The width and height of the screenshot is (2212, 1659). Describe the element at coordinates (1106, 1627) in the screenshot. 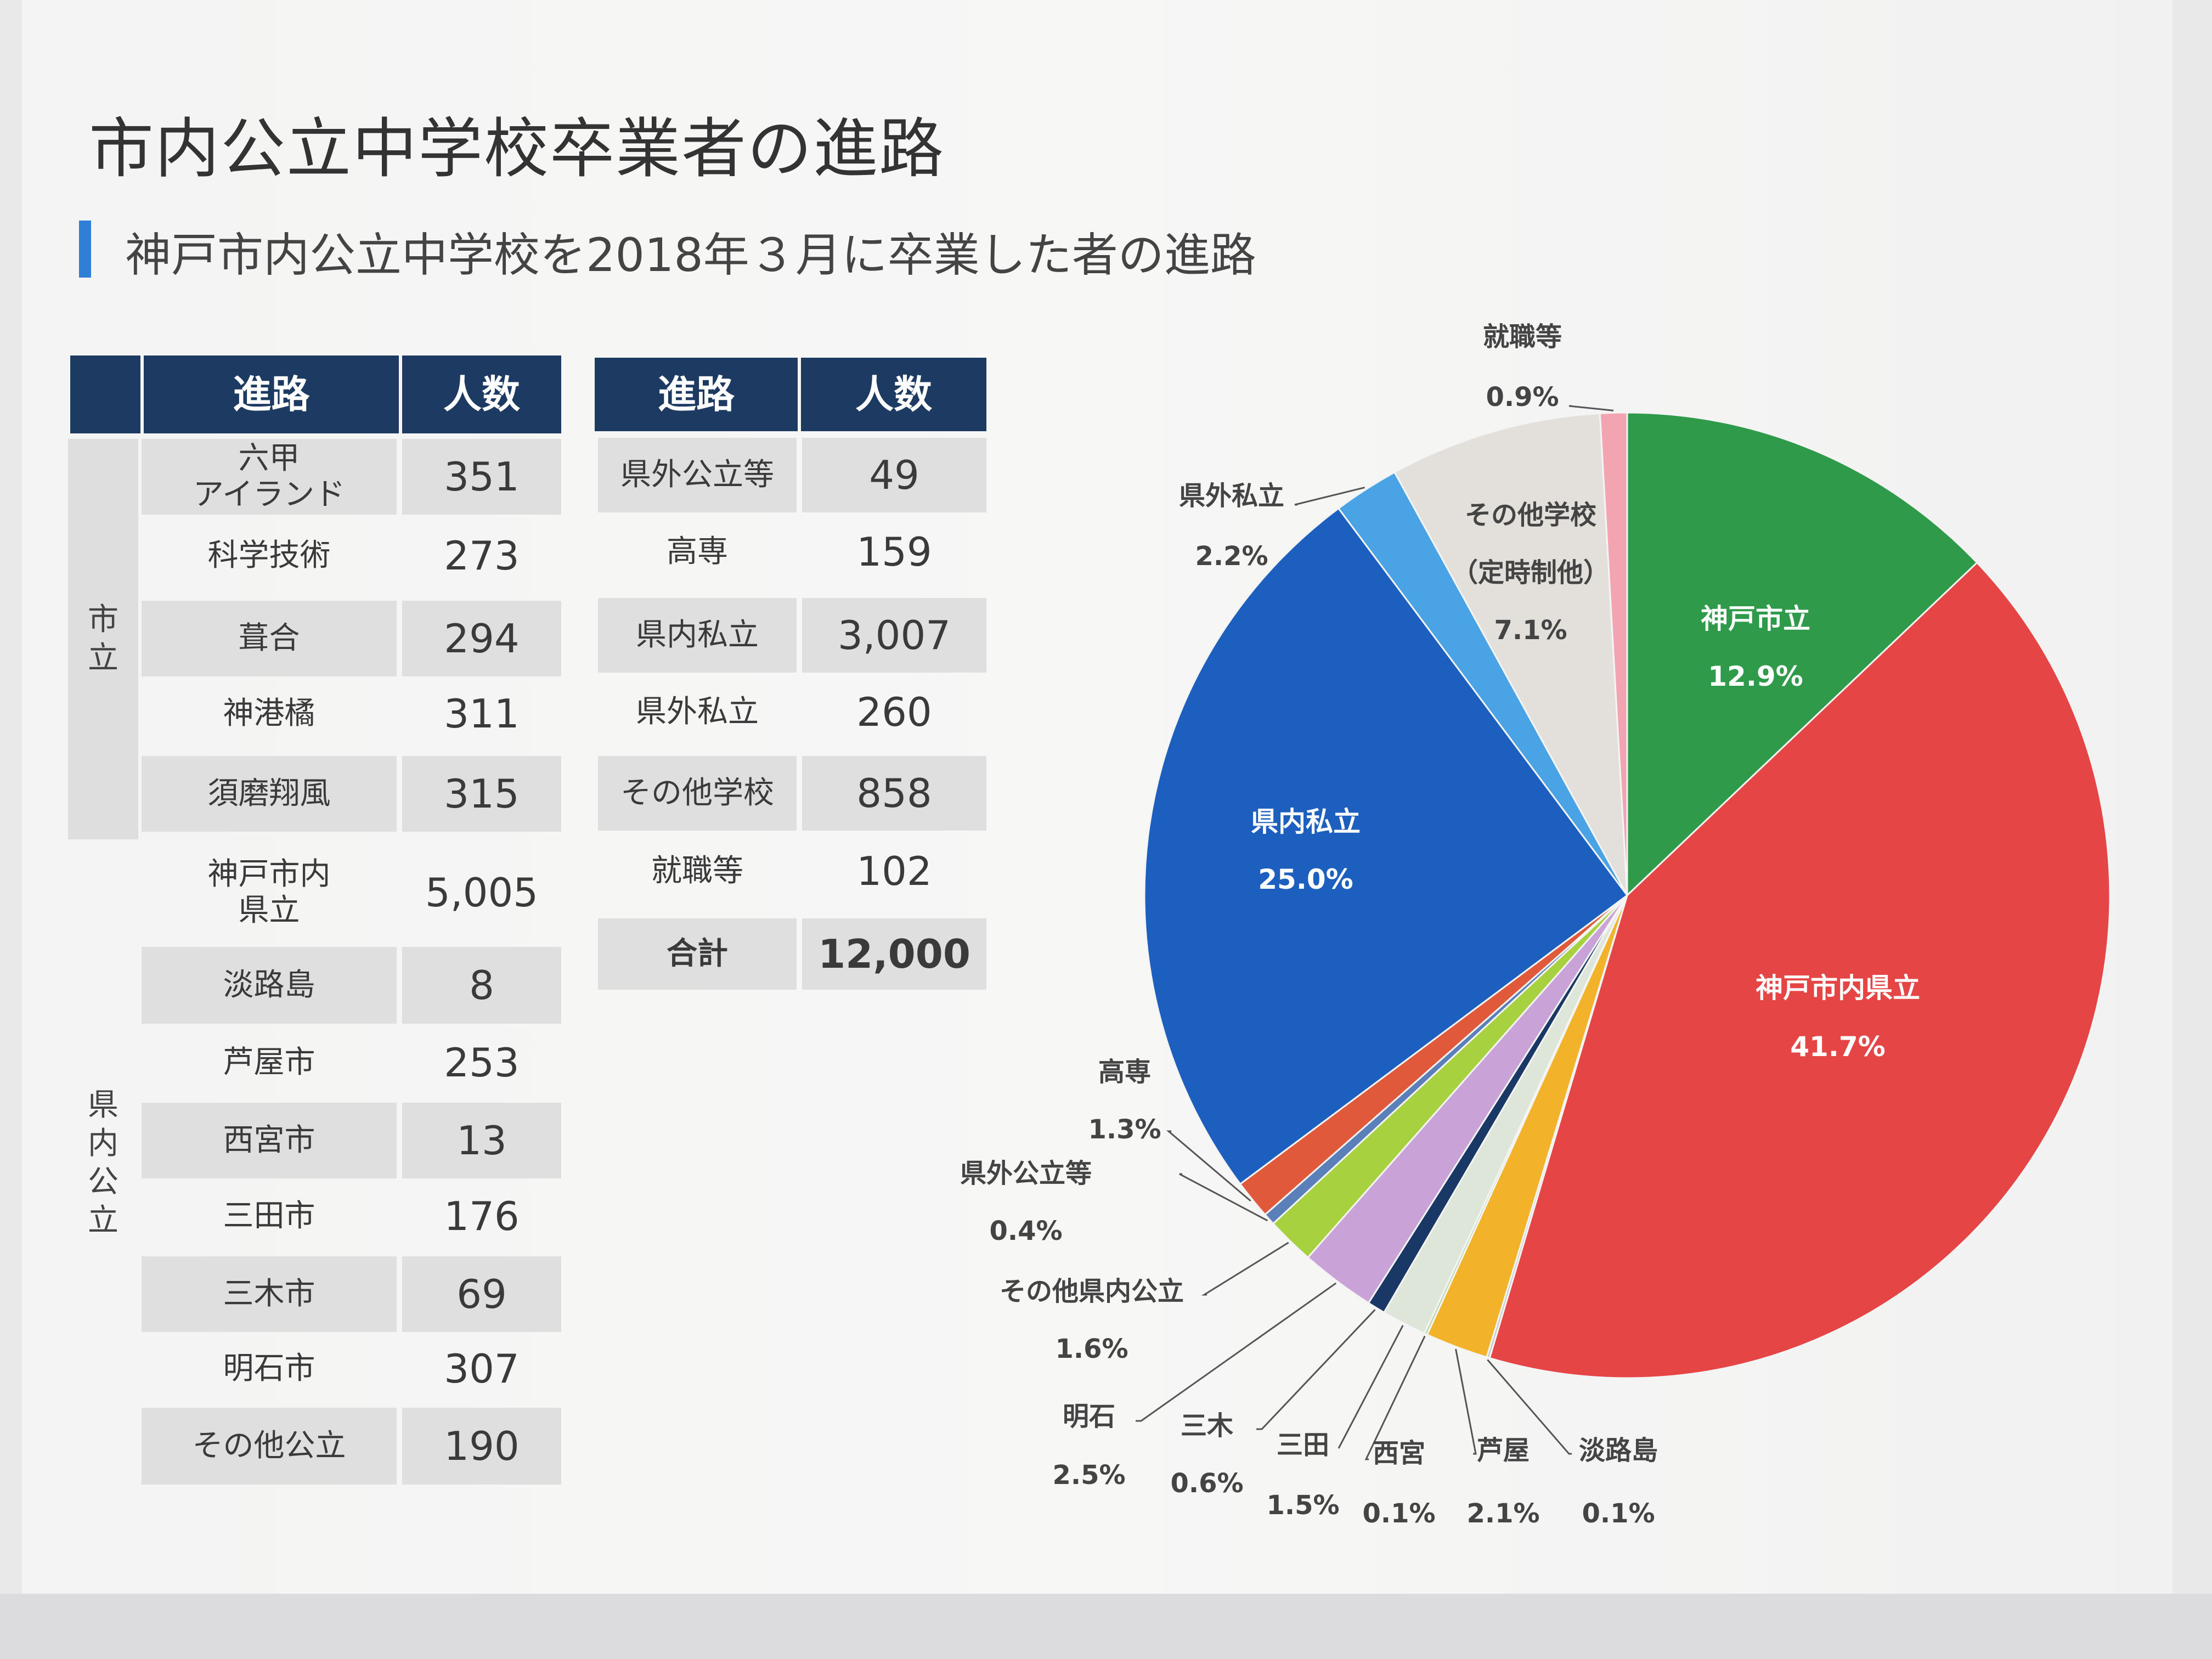

I see `desk-surface` at that location.